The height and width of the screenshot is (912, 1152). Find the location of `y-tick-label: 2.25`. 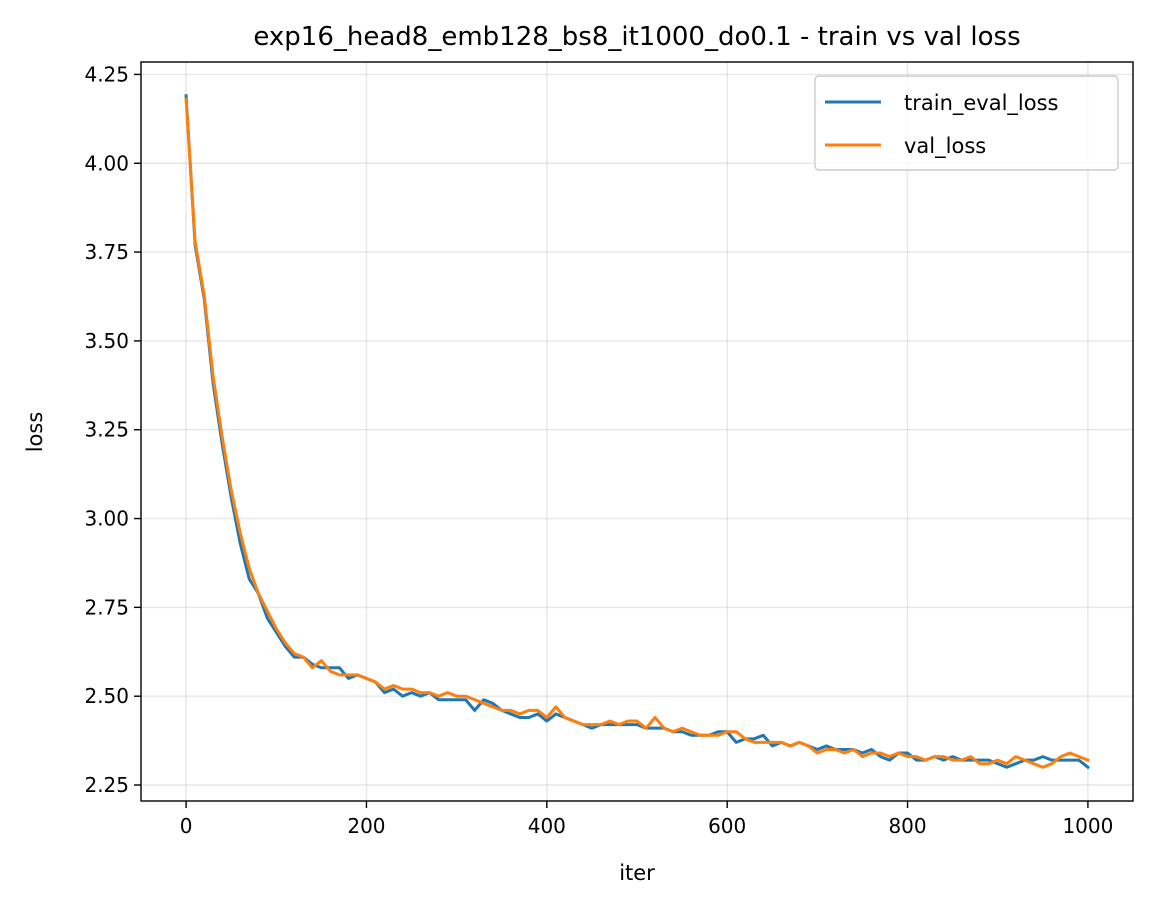

y-tick-label: 2.25 is located at coordinates (106, 785).